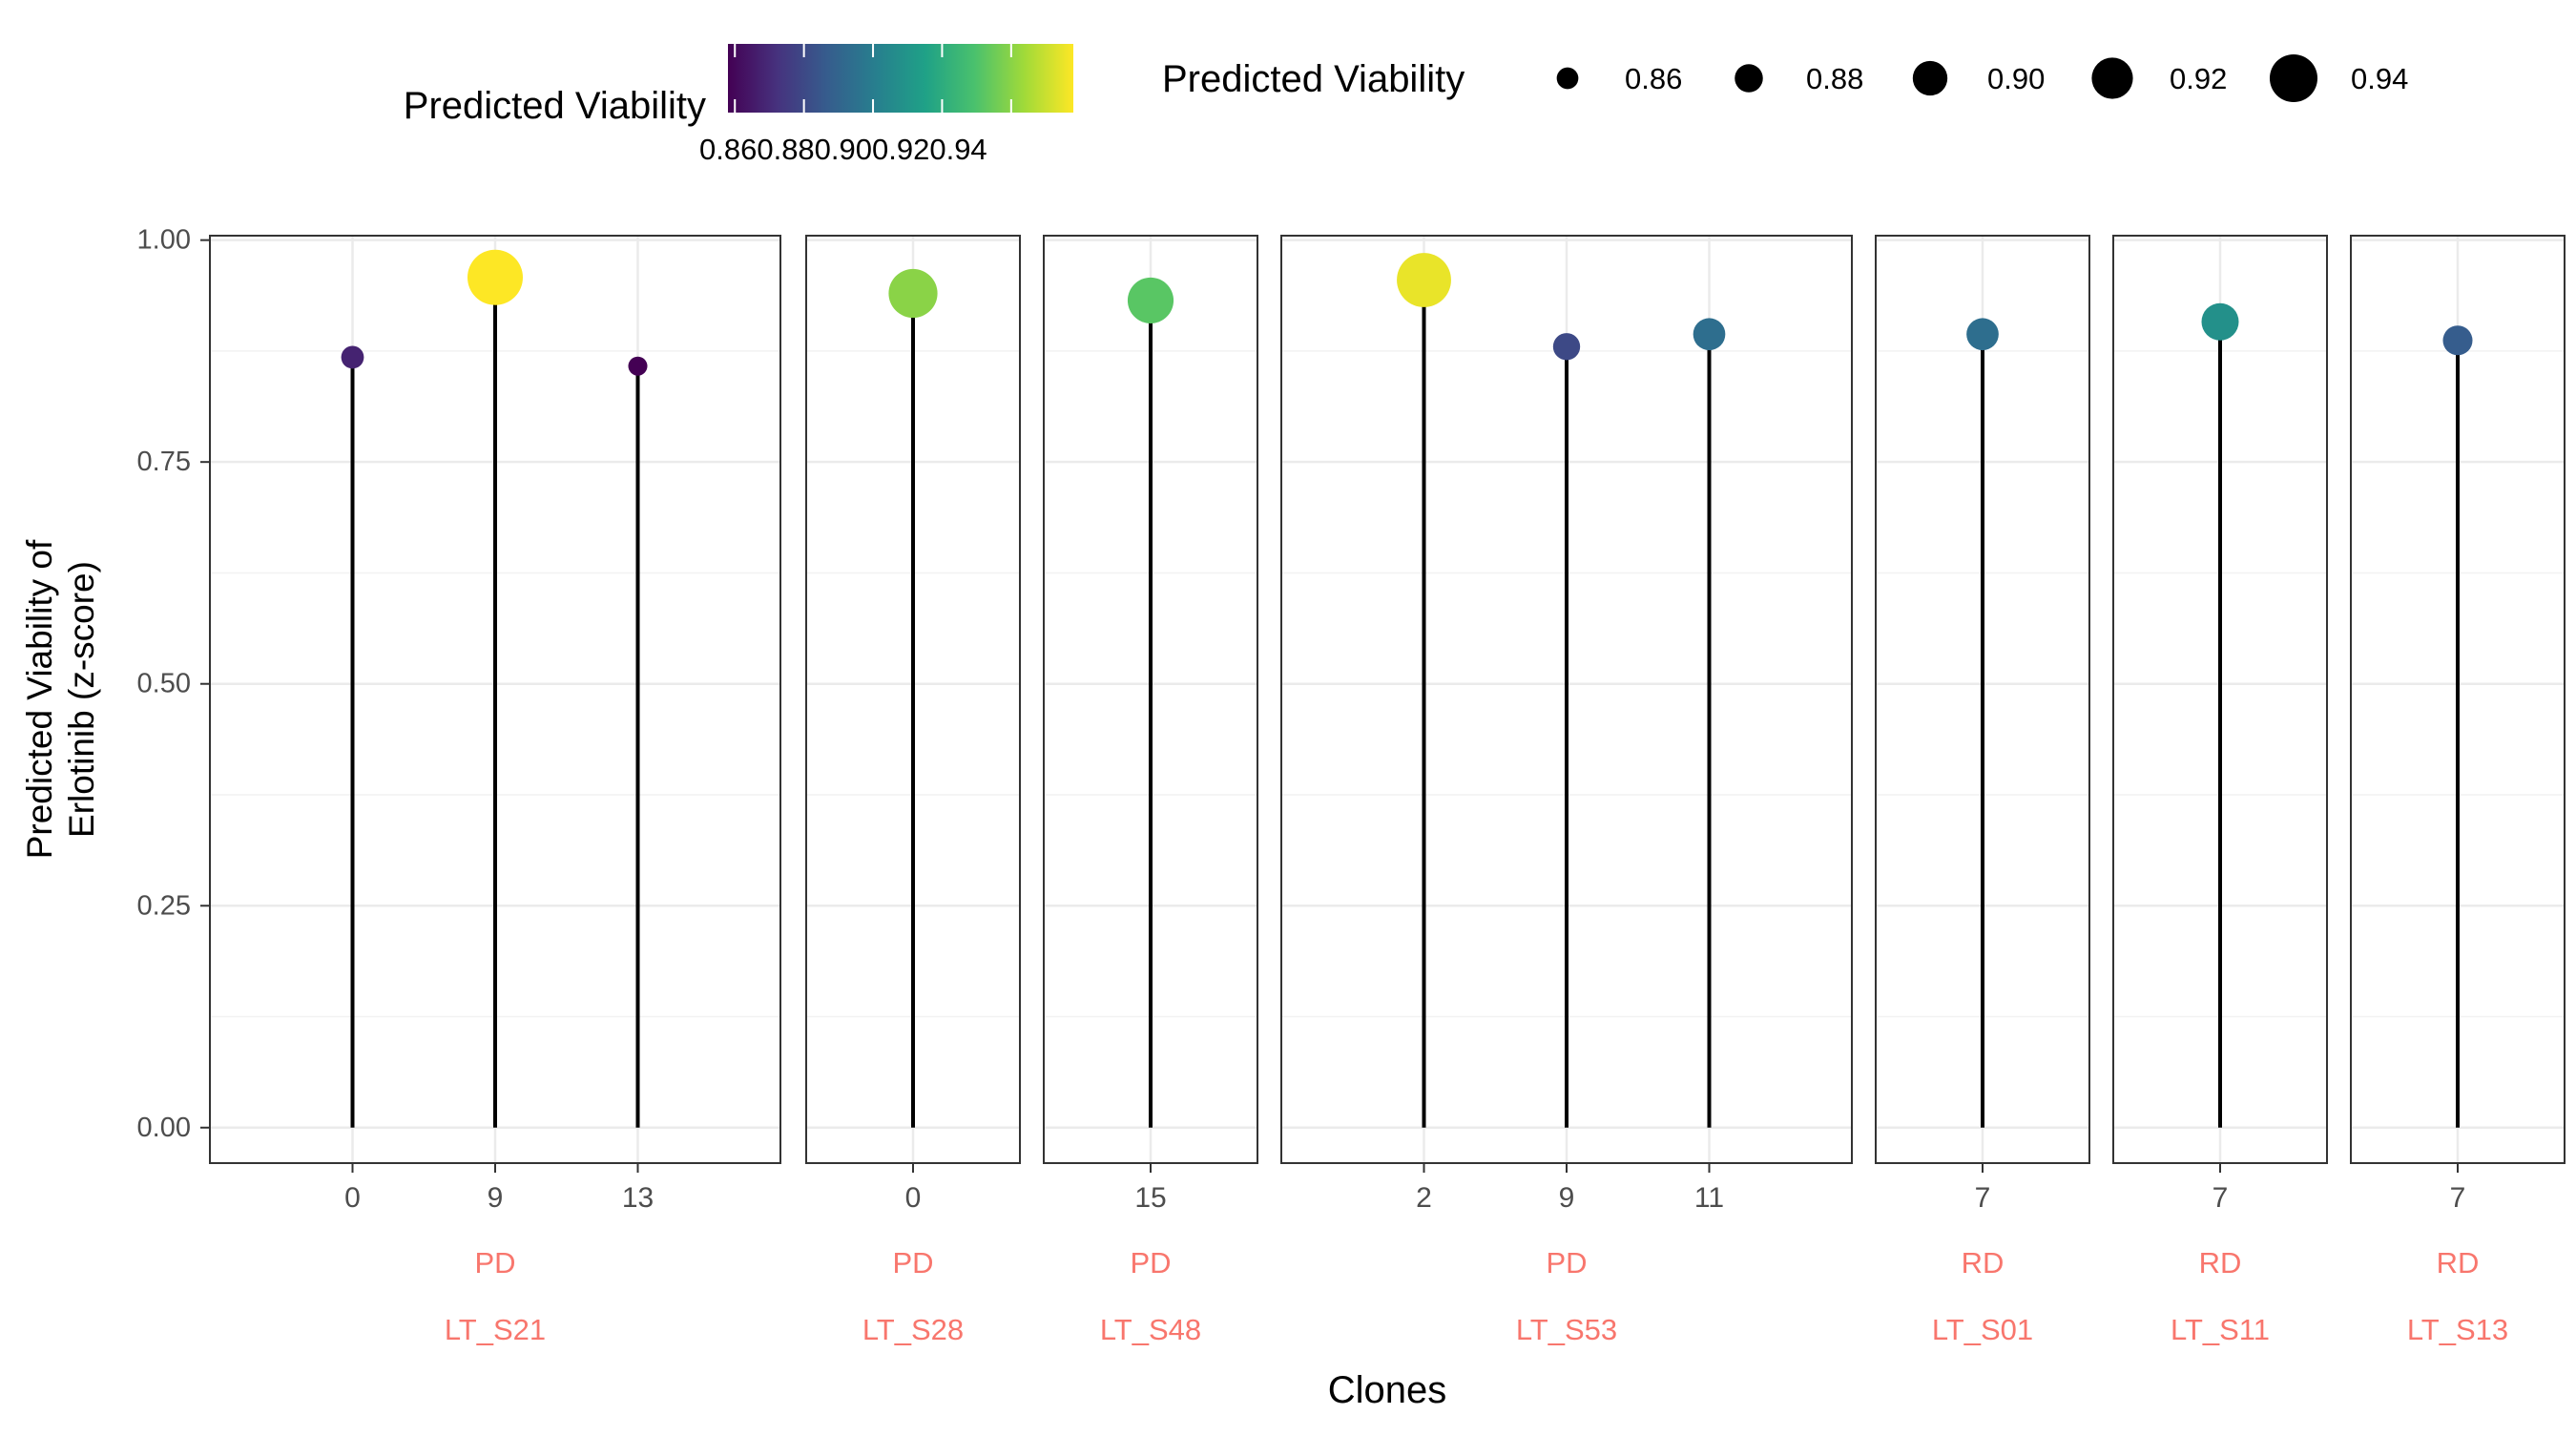  Describe the element at coordinates (2457, 1329) in the screenshot. I see `strip-label-sample: LT_S13` at that location.